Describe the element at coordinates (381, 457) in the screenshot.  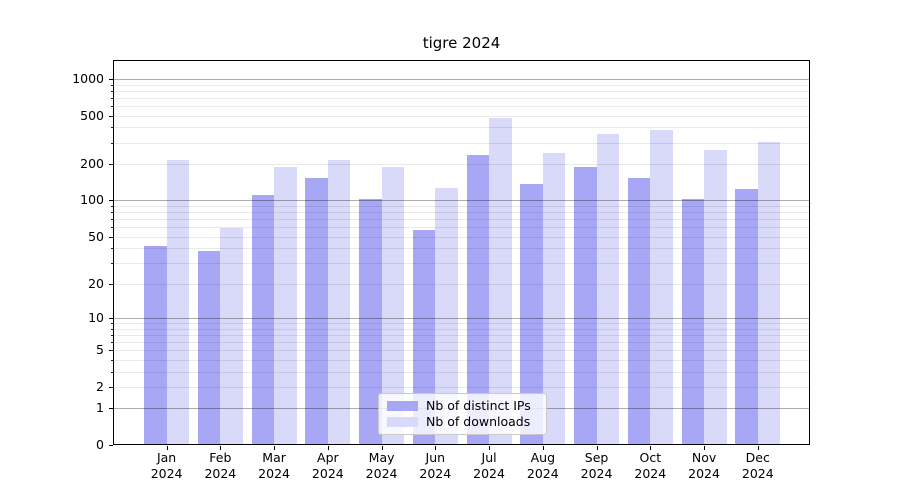
I see `x-tick-month: May` at that location.